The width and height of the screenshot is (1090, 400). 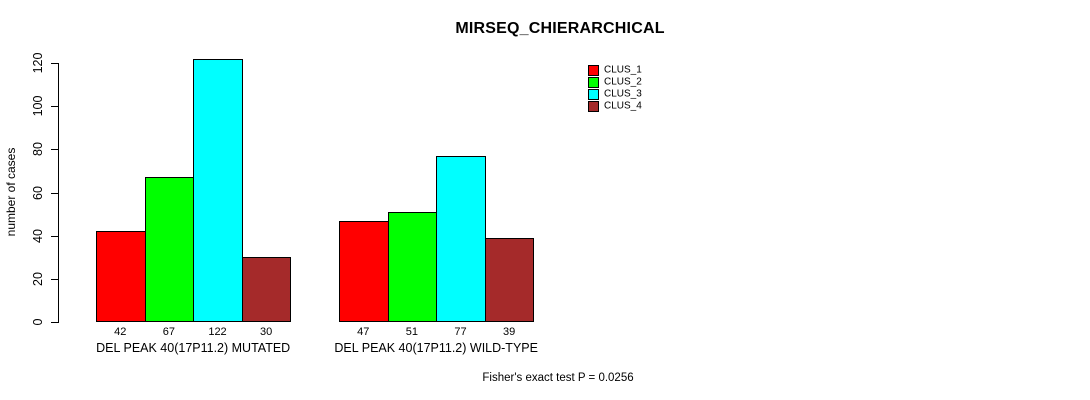 I want to click on footnote: Fisher's exact test P = 0.0256, so click(x=558, y=378).